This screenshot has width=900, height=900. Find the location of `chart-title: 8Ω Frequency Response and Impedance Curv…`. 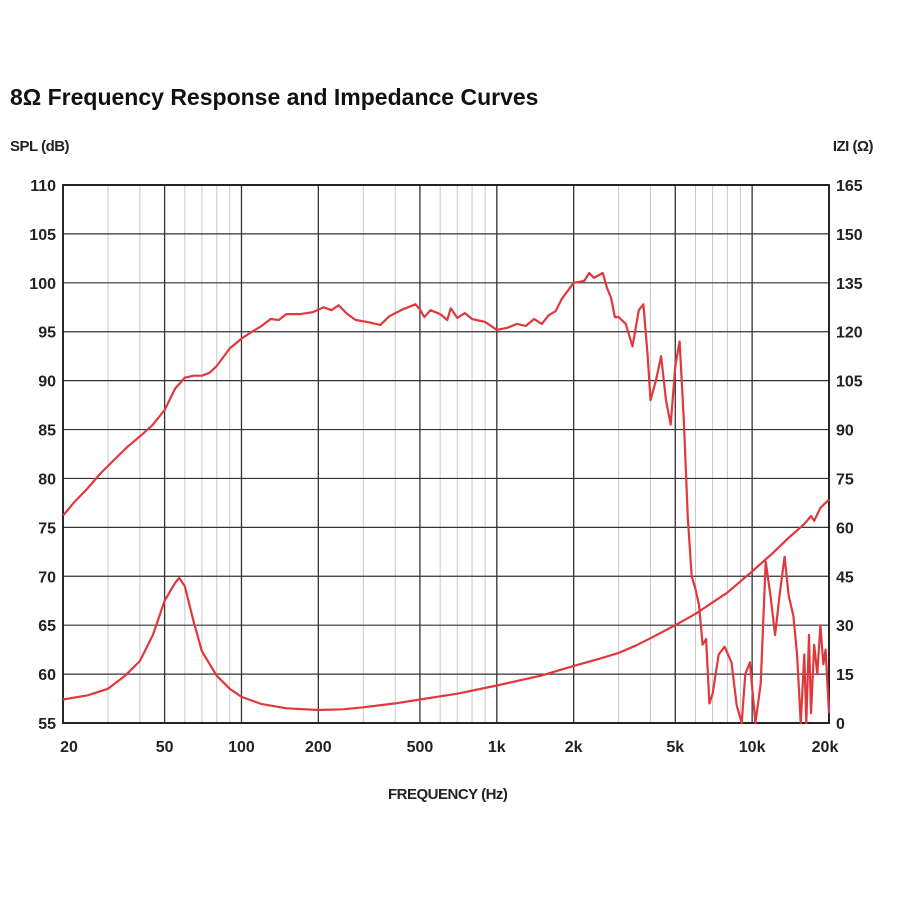

chart-title: 8Ω Frequency Response and Impedance Curv… is located at coordinates (274, 97).